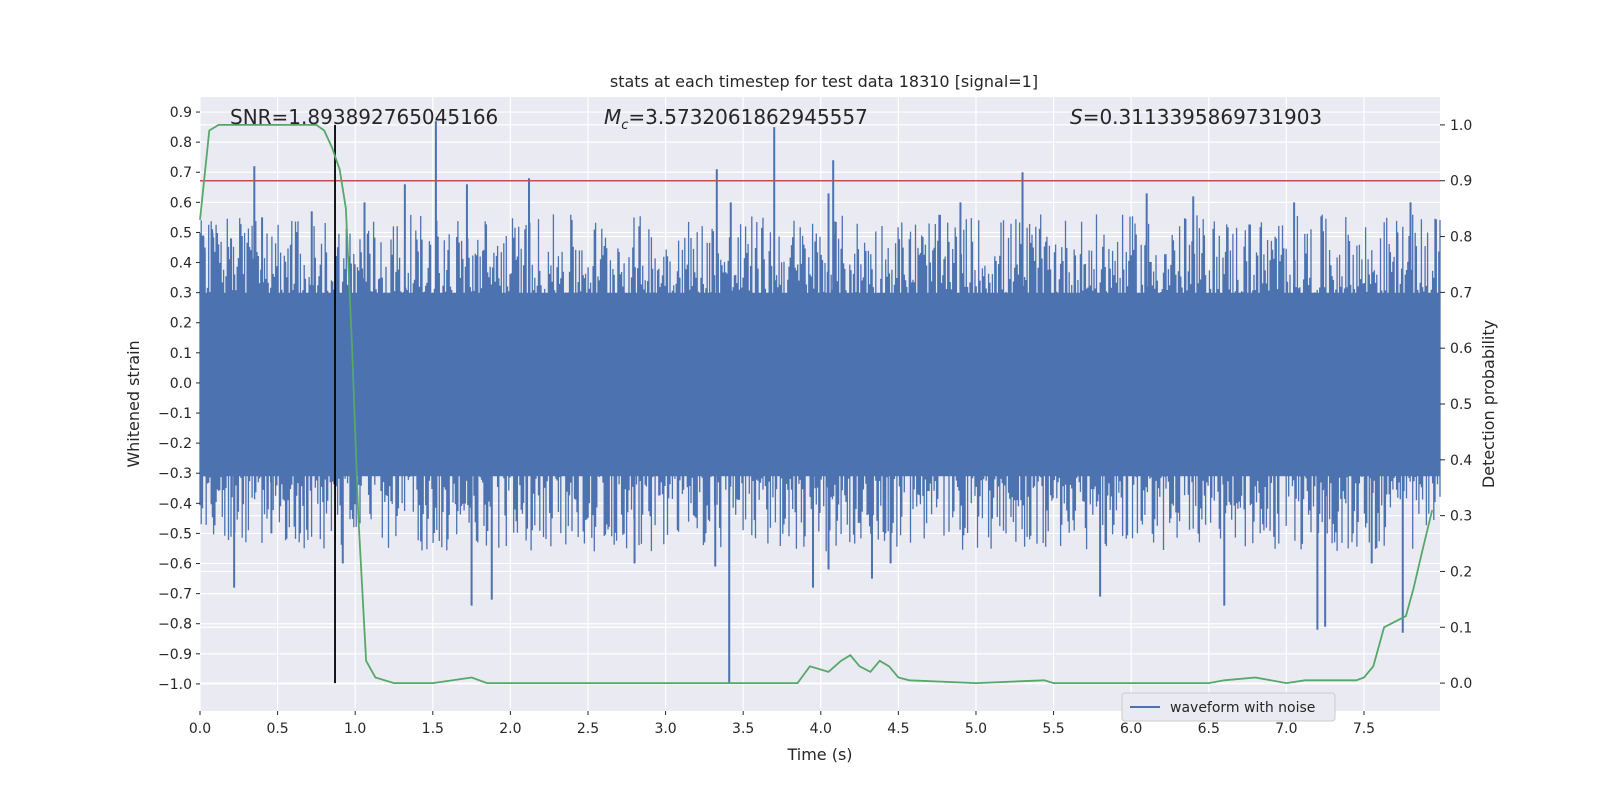 The width and height of the screenshot is (1600, 800). What do you see at coordinates (898, 729) in the screenshot?
I see `x-tick-label-9: 4.5` at bounding box center [898, 729].